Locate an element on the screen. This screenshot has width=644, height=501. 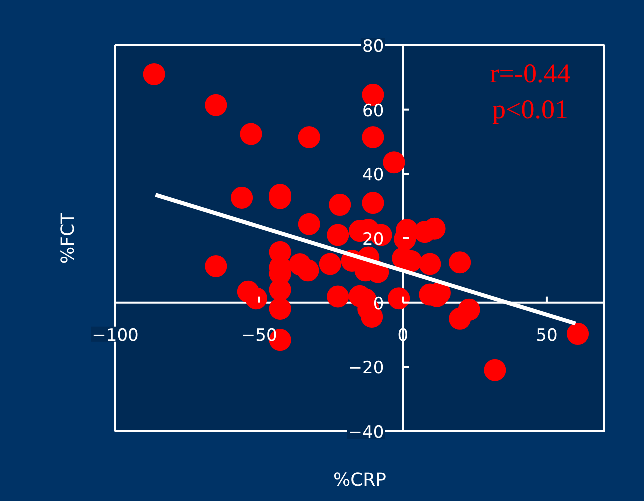
x-tick-label: 50 is located at coordinates (547, 336).